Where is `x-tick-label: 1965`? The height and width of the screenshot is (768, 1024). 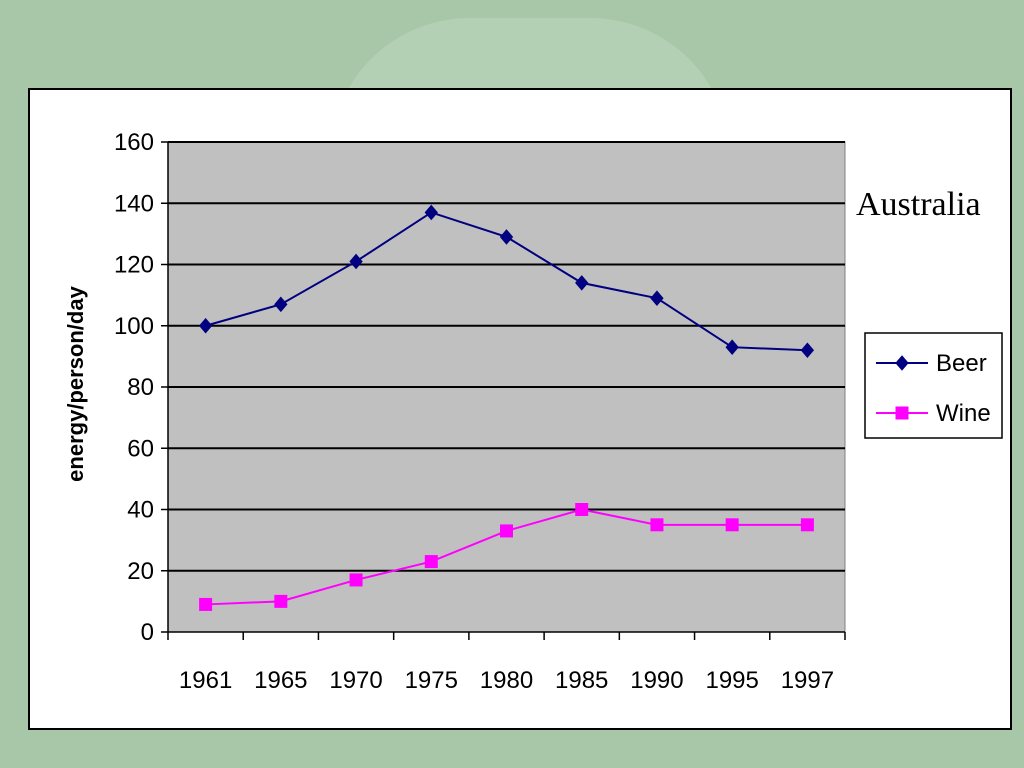
x-tick-label: 1965 is located at coordinates (280, 680).